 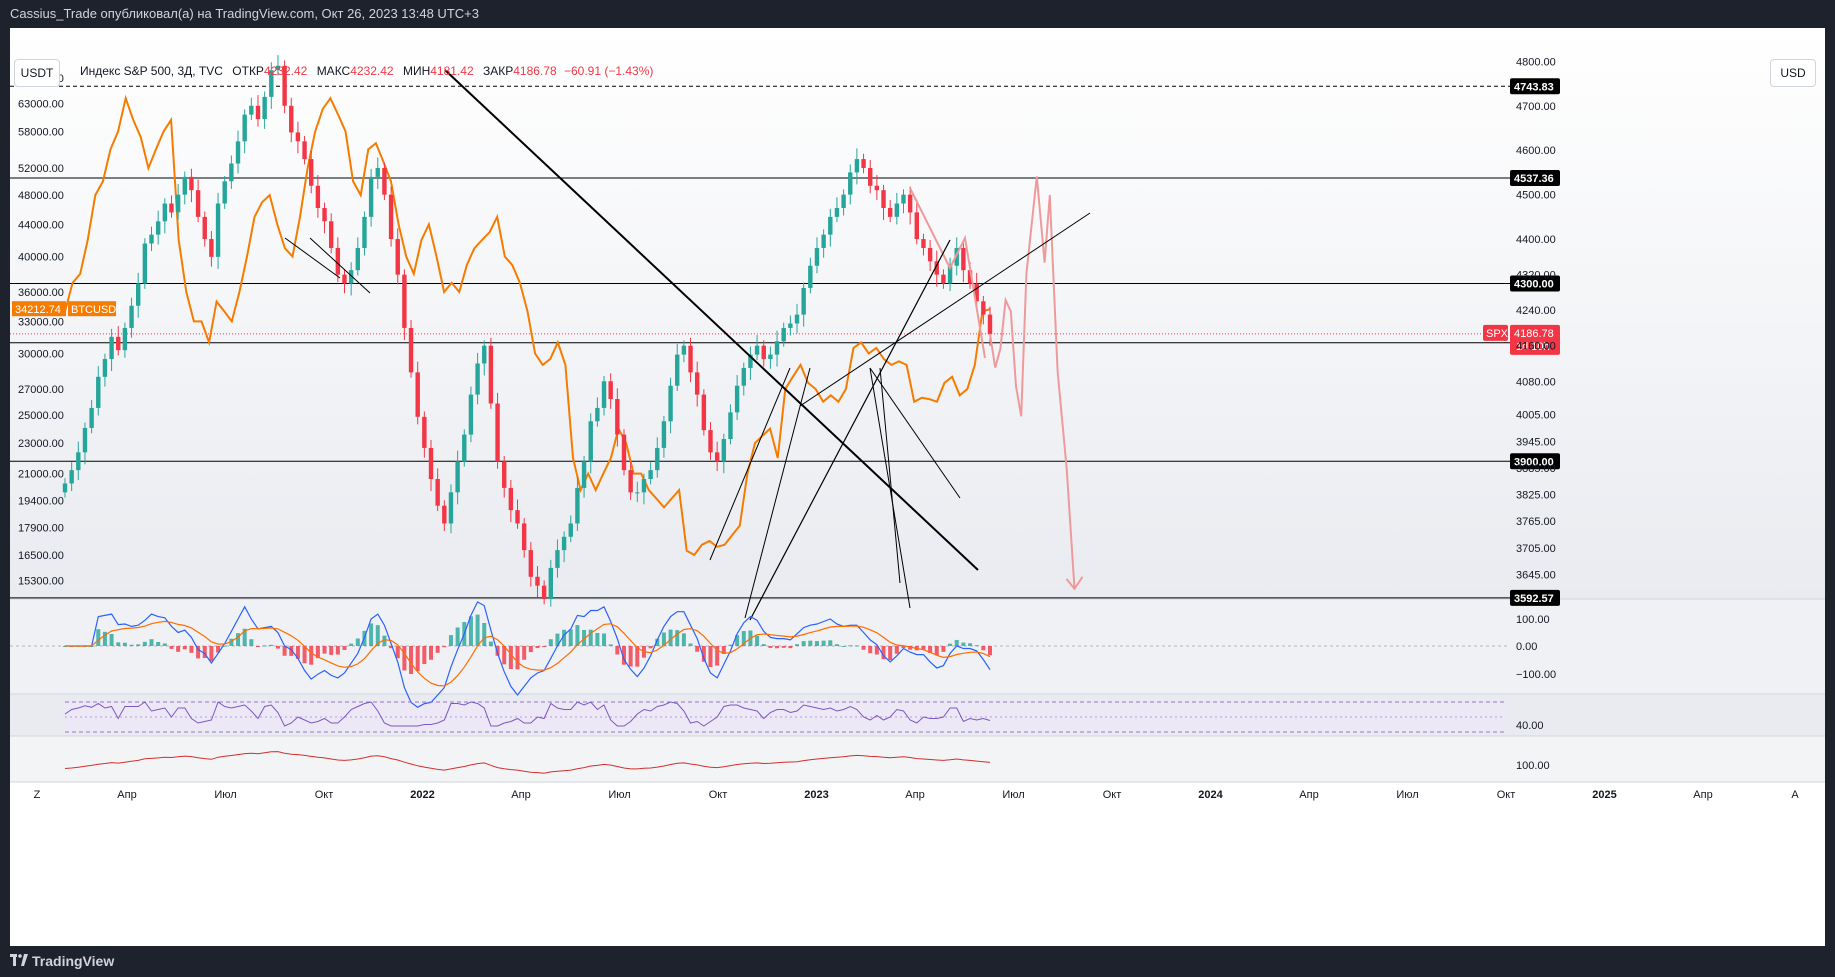 What do you see at coordinates (41, 390) in the screenshot?
I see `left-axis-tick: 27000.00` at bounding box center [41, 390].